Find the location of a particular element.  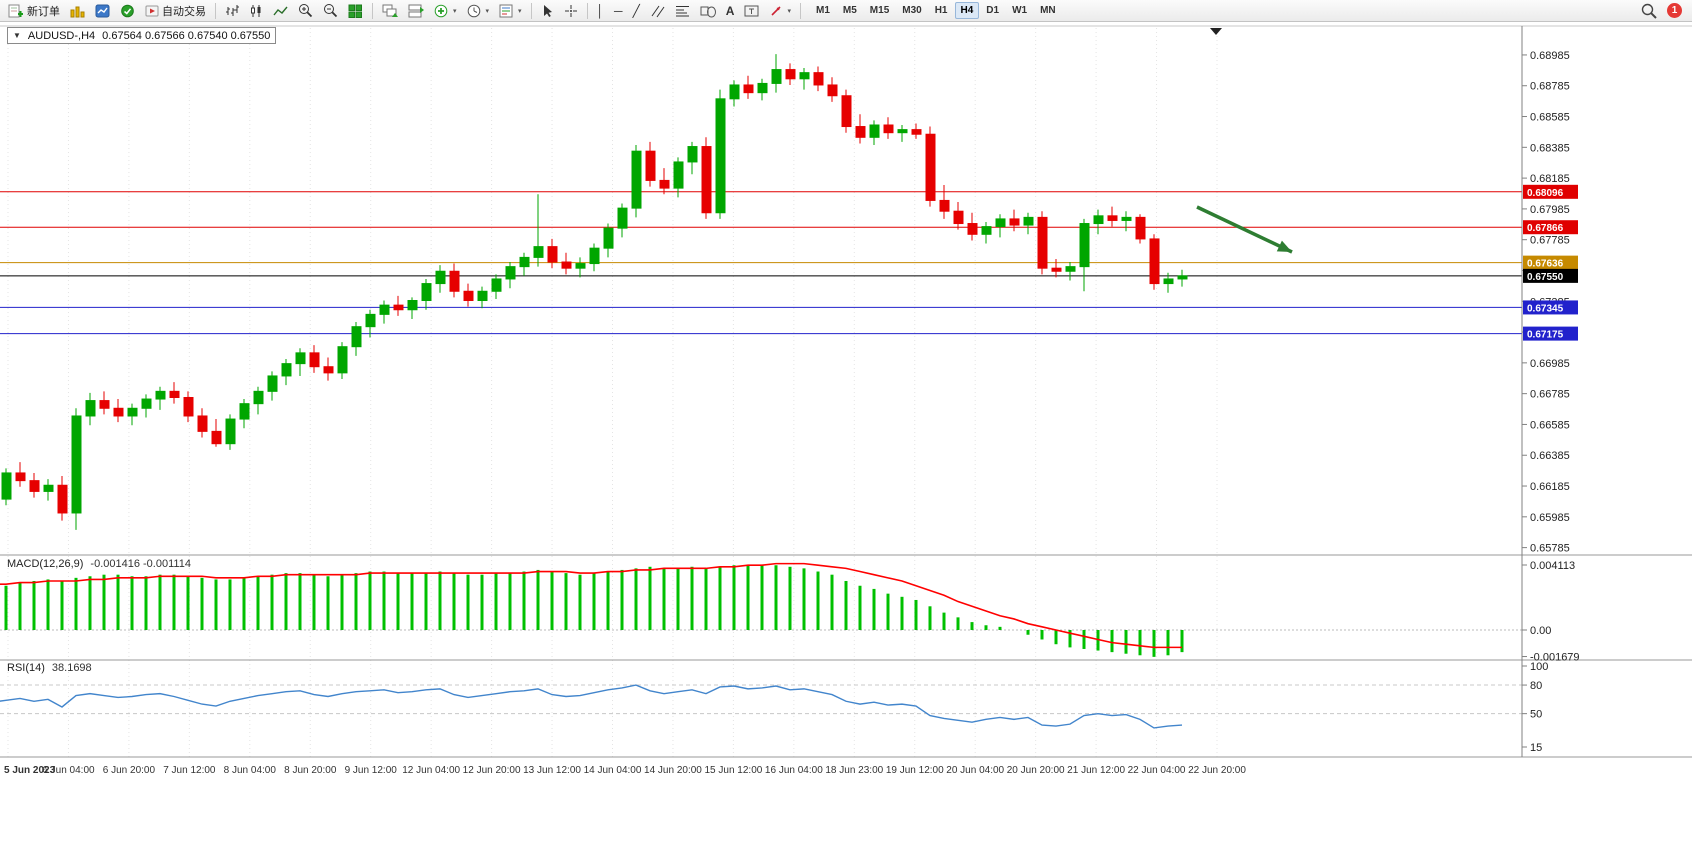

indicators-button: ▾ is located at coordinates (445, 11).